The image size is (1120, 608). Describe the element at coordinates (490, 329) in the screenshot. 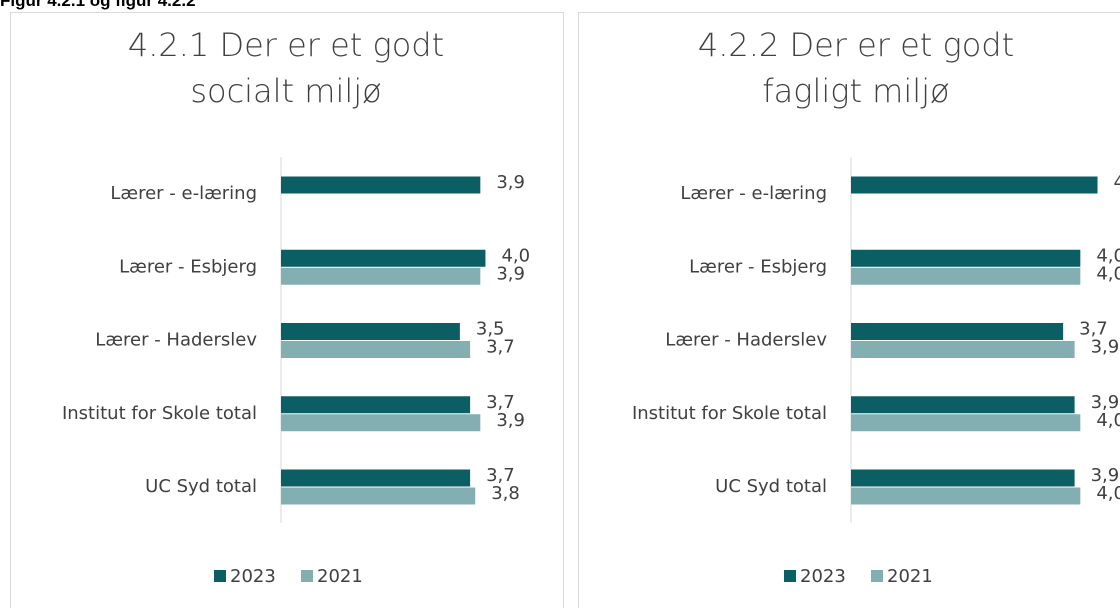

I see `value-label: 3,5` at that location.